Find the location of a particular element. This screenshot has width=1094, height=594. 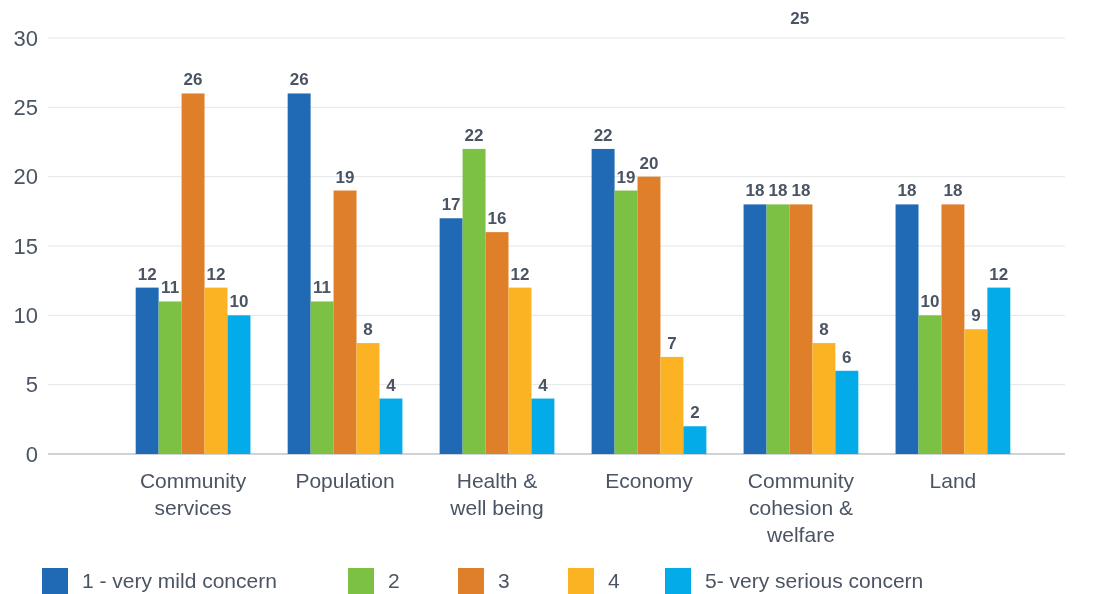

legend-label: 3 is located at coordinates (504, 581).